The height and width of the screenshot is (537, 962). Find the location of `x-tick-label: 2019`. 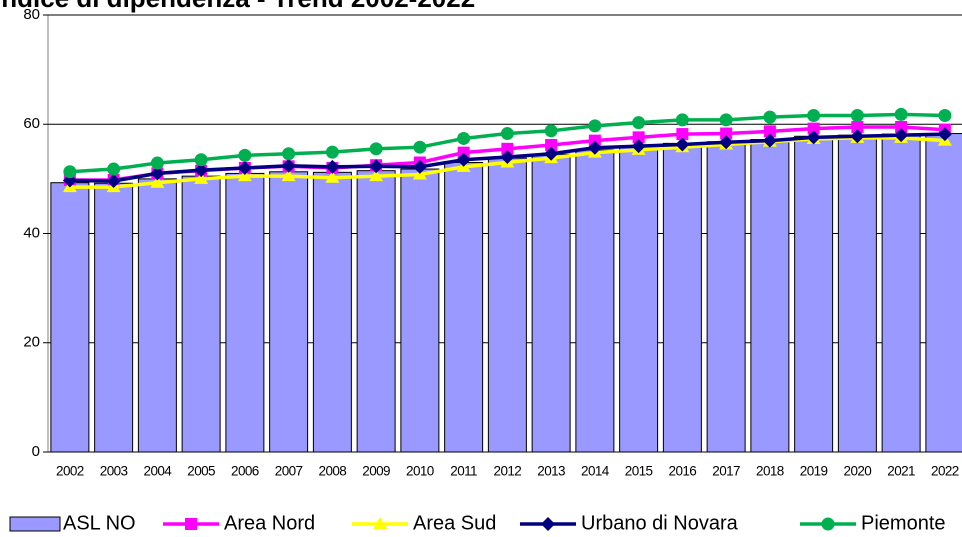

x-tick-label: 2019 is located at coordinates (814, 471).